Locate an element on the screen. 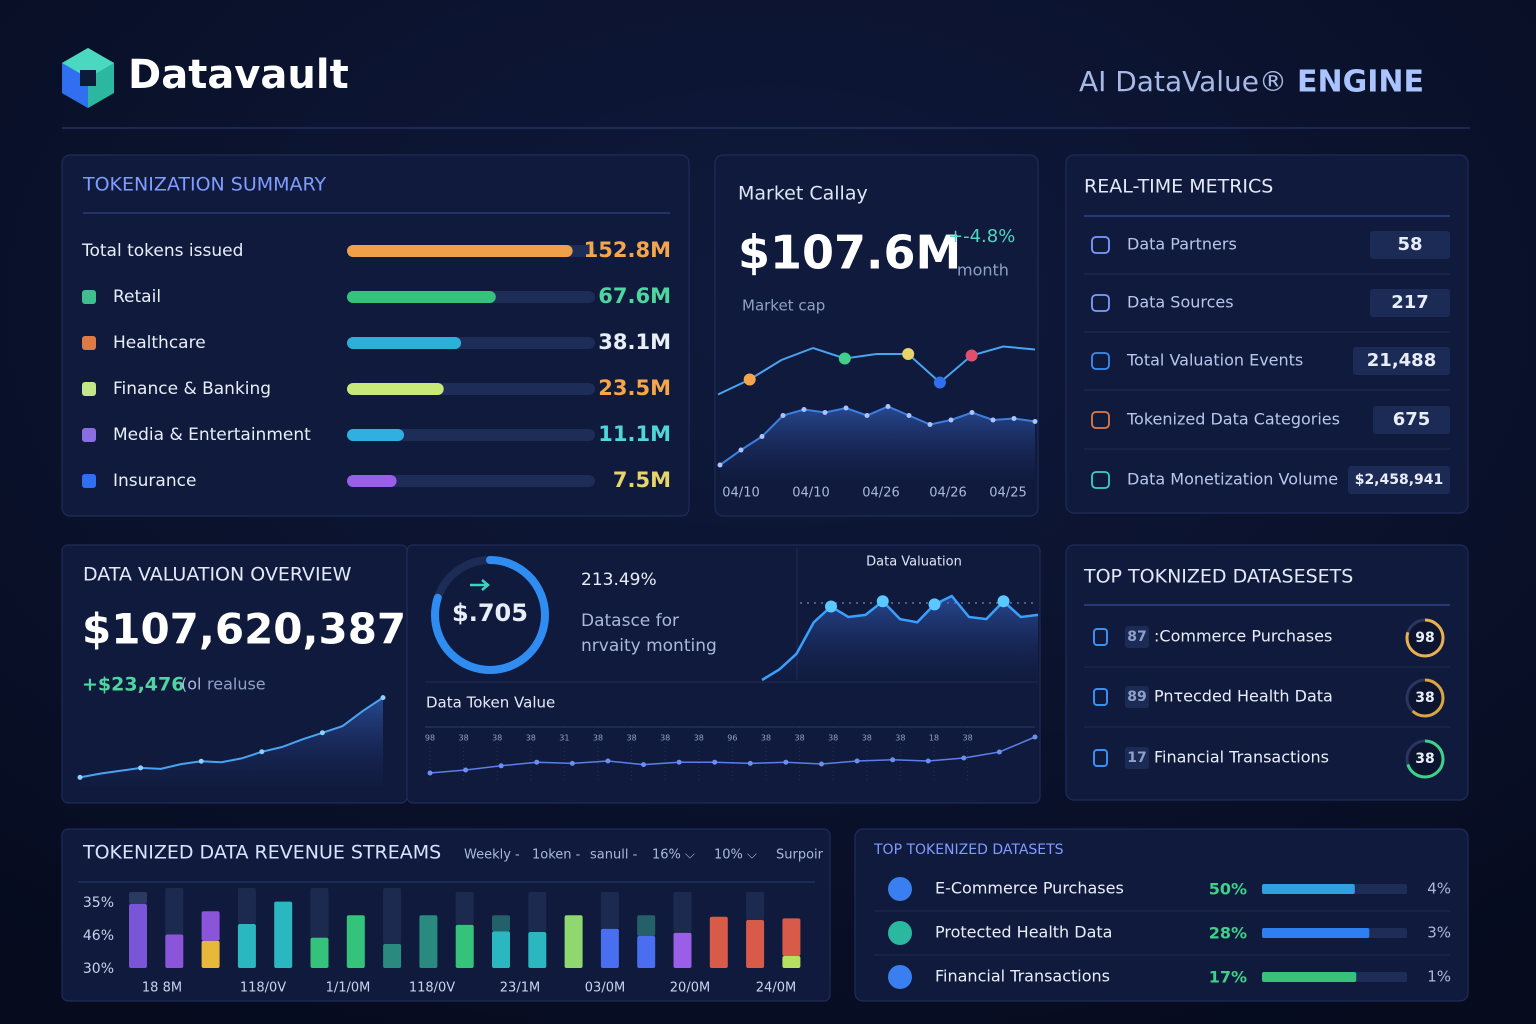  panel is located at coordinates (1267, 334).